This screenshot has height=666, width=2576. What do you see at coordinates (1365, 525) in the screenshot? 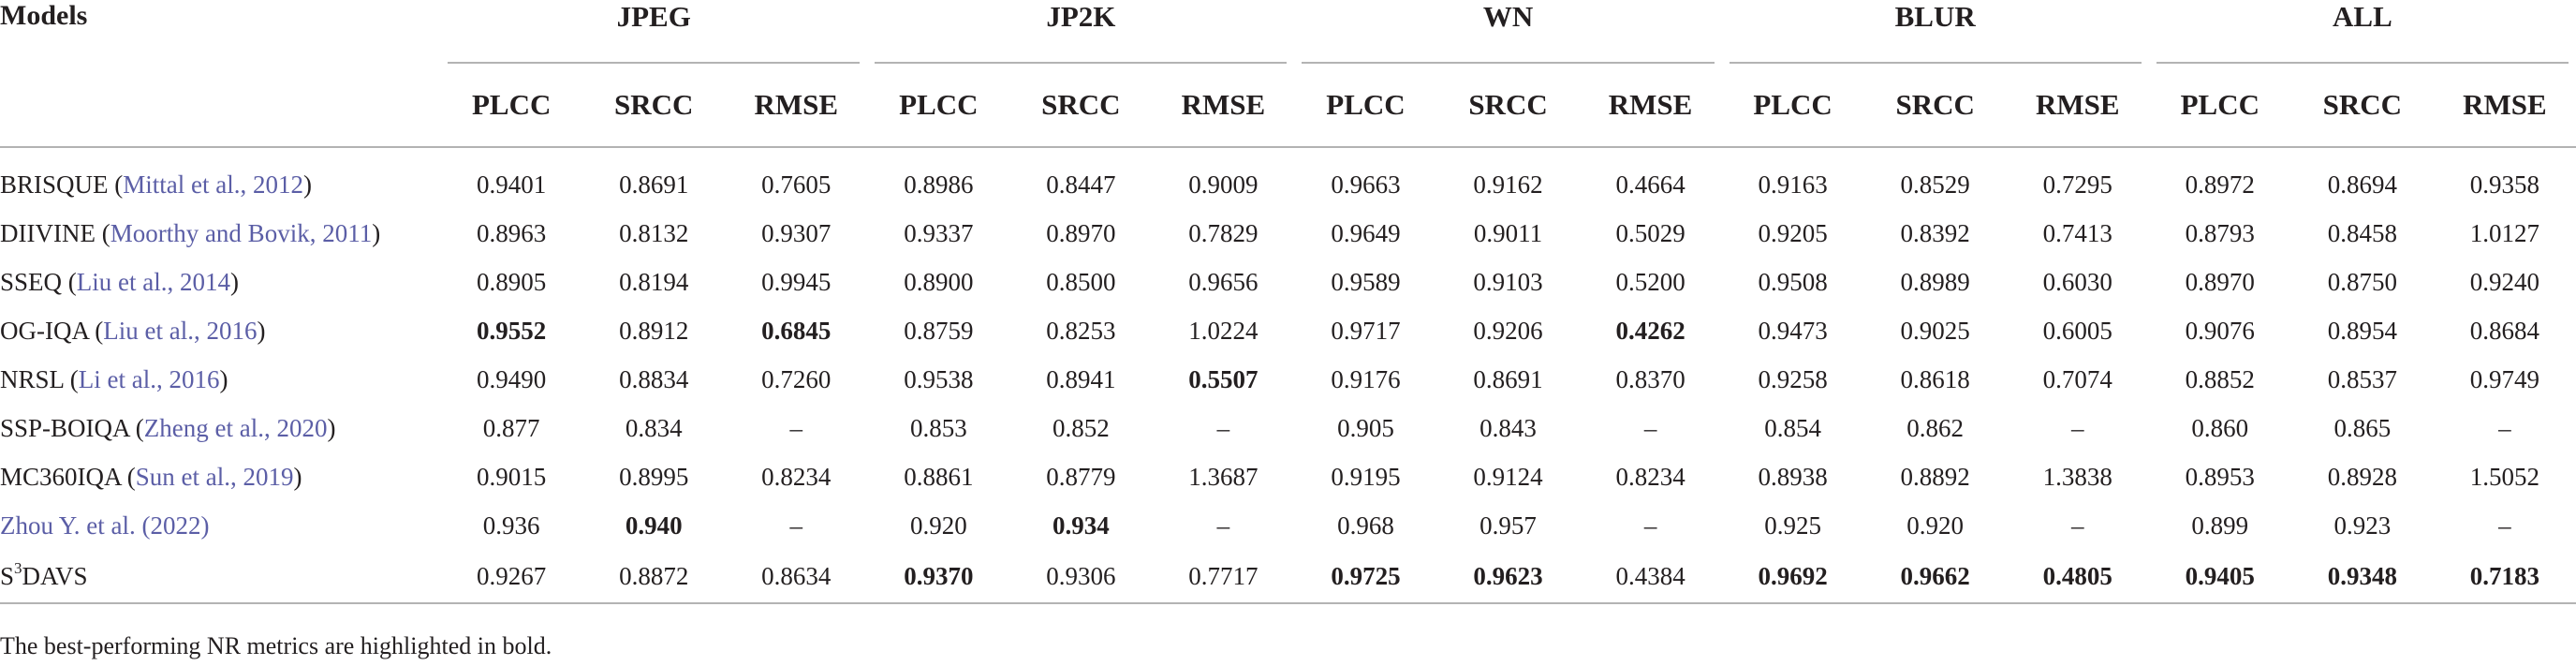
I see `value-cell-wn-plcc: 0.968` at bounding box center [1365, 525].